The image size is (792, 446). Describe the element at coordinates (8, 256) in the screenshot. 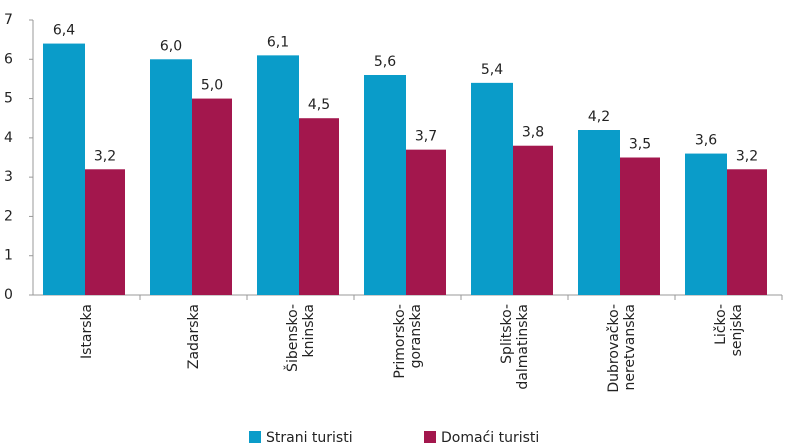

I see `y-tick-label: 1` at that location.